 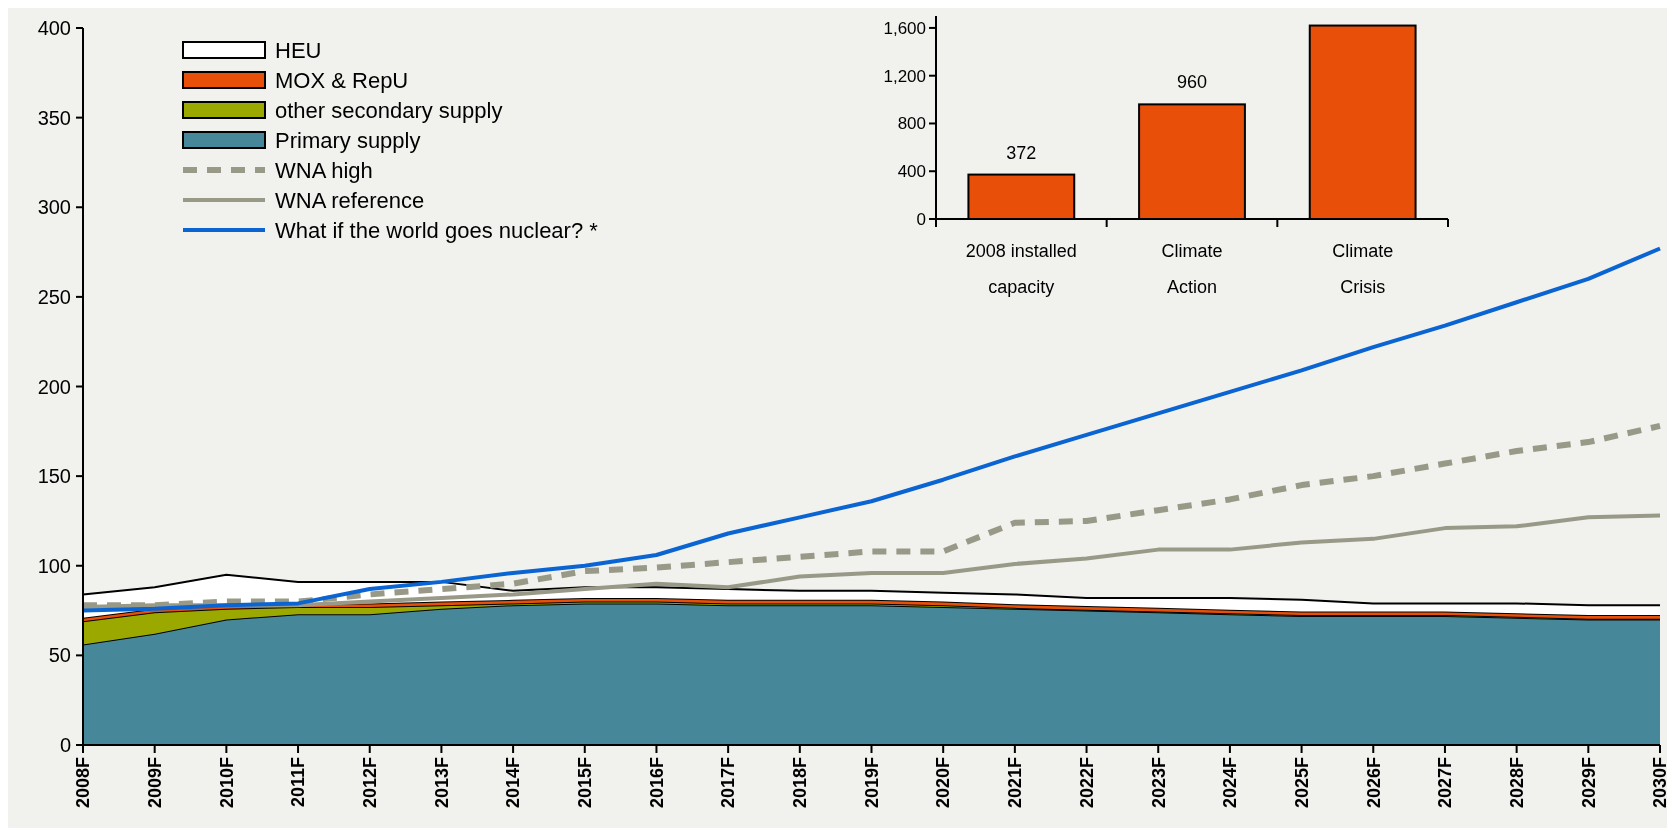 I want to click on x-tick-label: 2026F, so click(x=1373, y=783).